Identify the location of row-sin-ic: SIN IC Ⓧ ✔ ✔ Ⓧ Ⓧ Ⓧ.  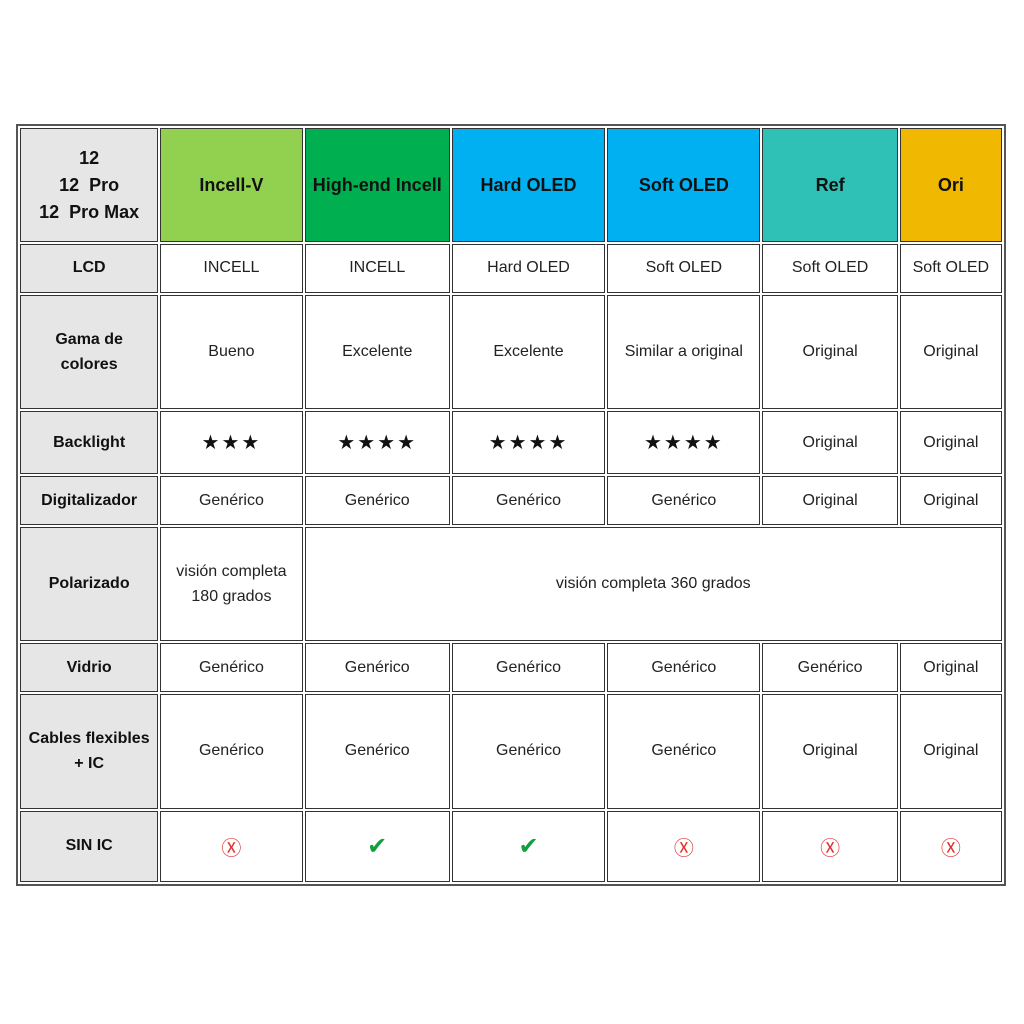
(511, 846).